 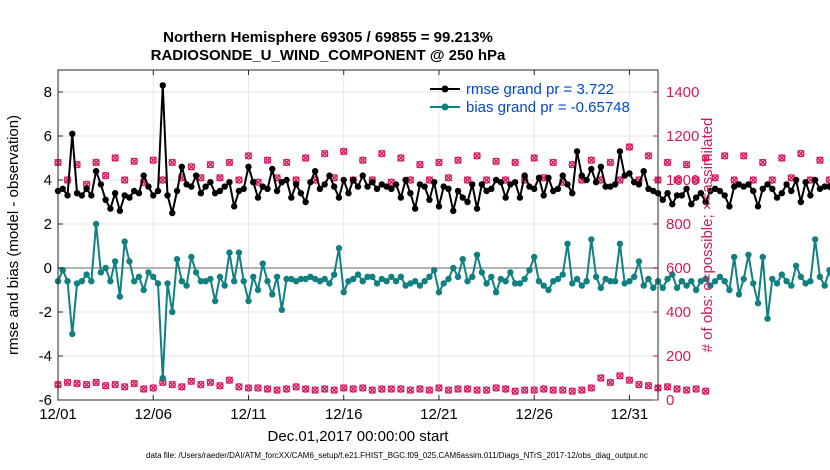 I want to click on y-right-tick-label-7: 1400, so click(x=682, y=92).